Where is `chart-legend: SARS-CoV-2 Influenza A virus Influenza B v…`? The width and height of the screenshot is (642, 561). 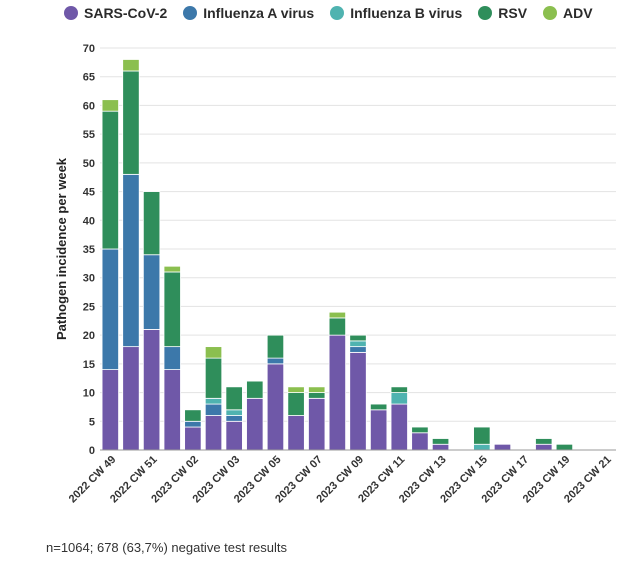
chart-legend: SARS-CoV-2 Influenza A virus Influenza B v… is located at coordinates (328, 13).